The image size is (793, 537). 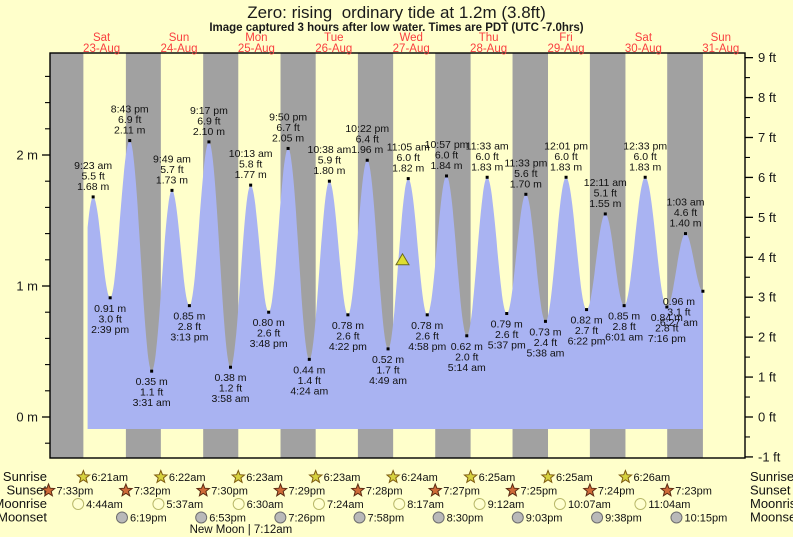 I want to click on tide-low-ft: 3.0 ft, so click(x=109, y=319).